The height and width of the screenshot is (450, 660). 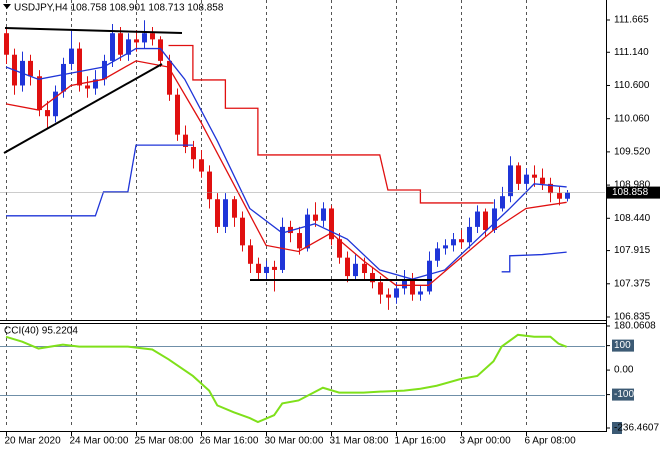 What do you see at coordinates (636, 428) in the screenshot?
I see `y-tick-label: -236.4607` at bounding box center [636, 428].